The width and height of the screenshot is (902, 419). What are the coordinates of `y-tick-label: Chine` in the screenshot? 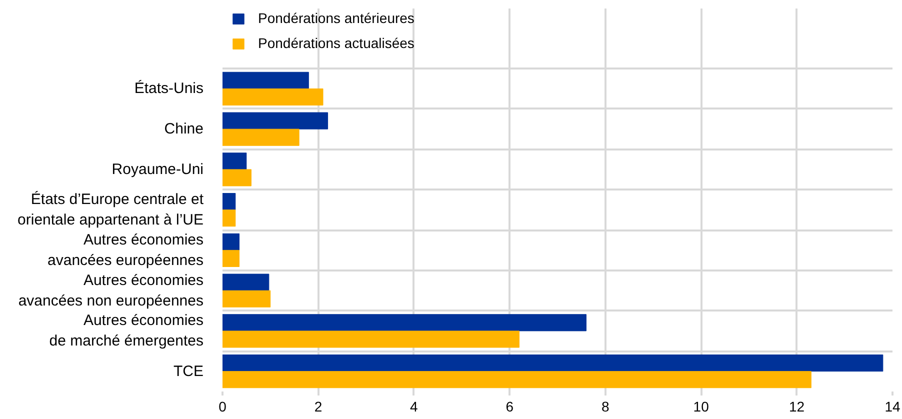 It's located at (184, 129).